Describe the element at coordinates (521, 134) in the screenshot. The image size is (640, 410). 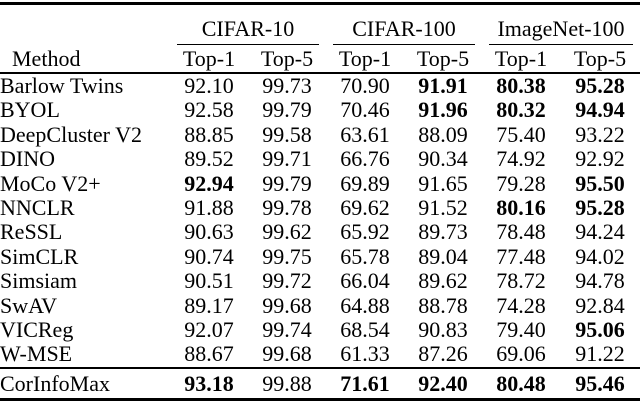
I see `value-cell: 75.40` at that location.